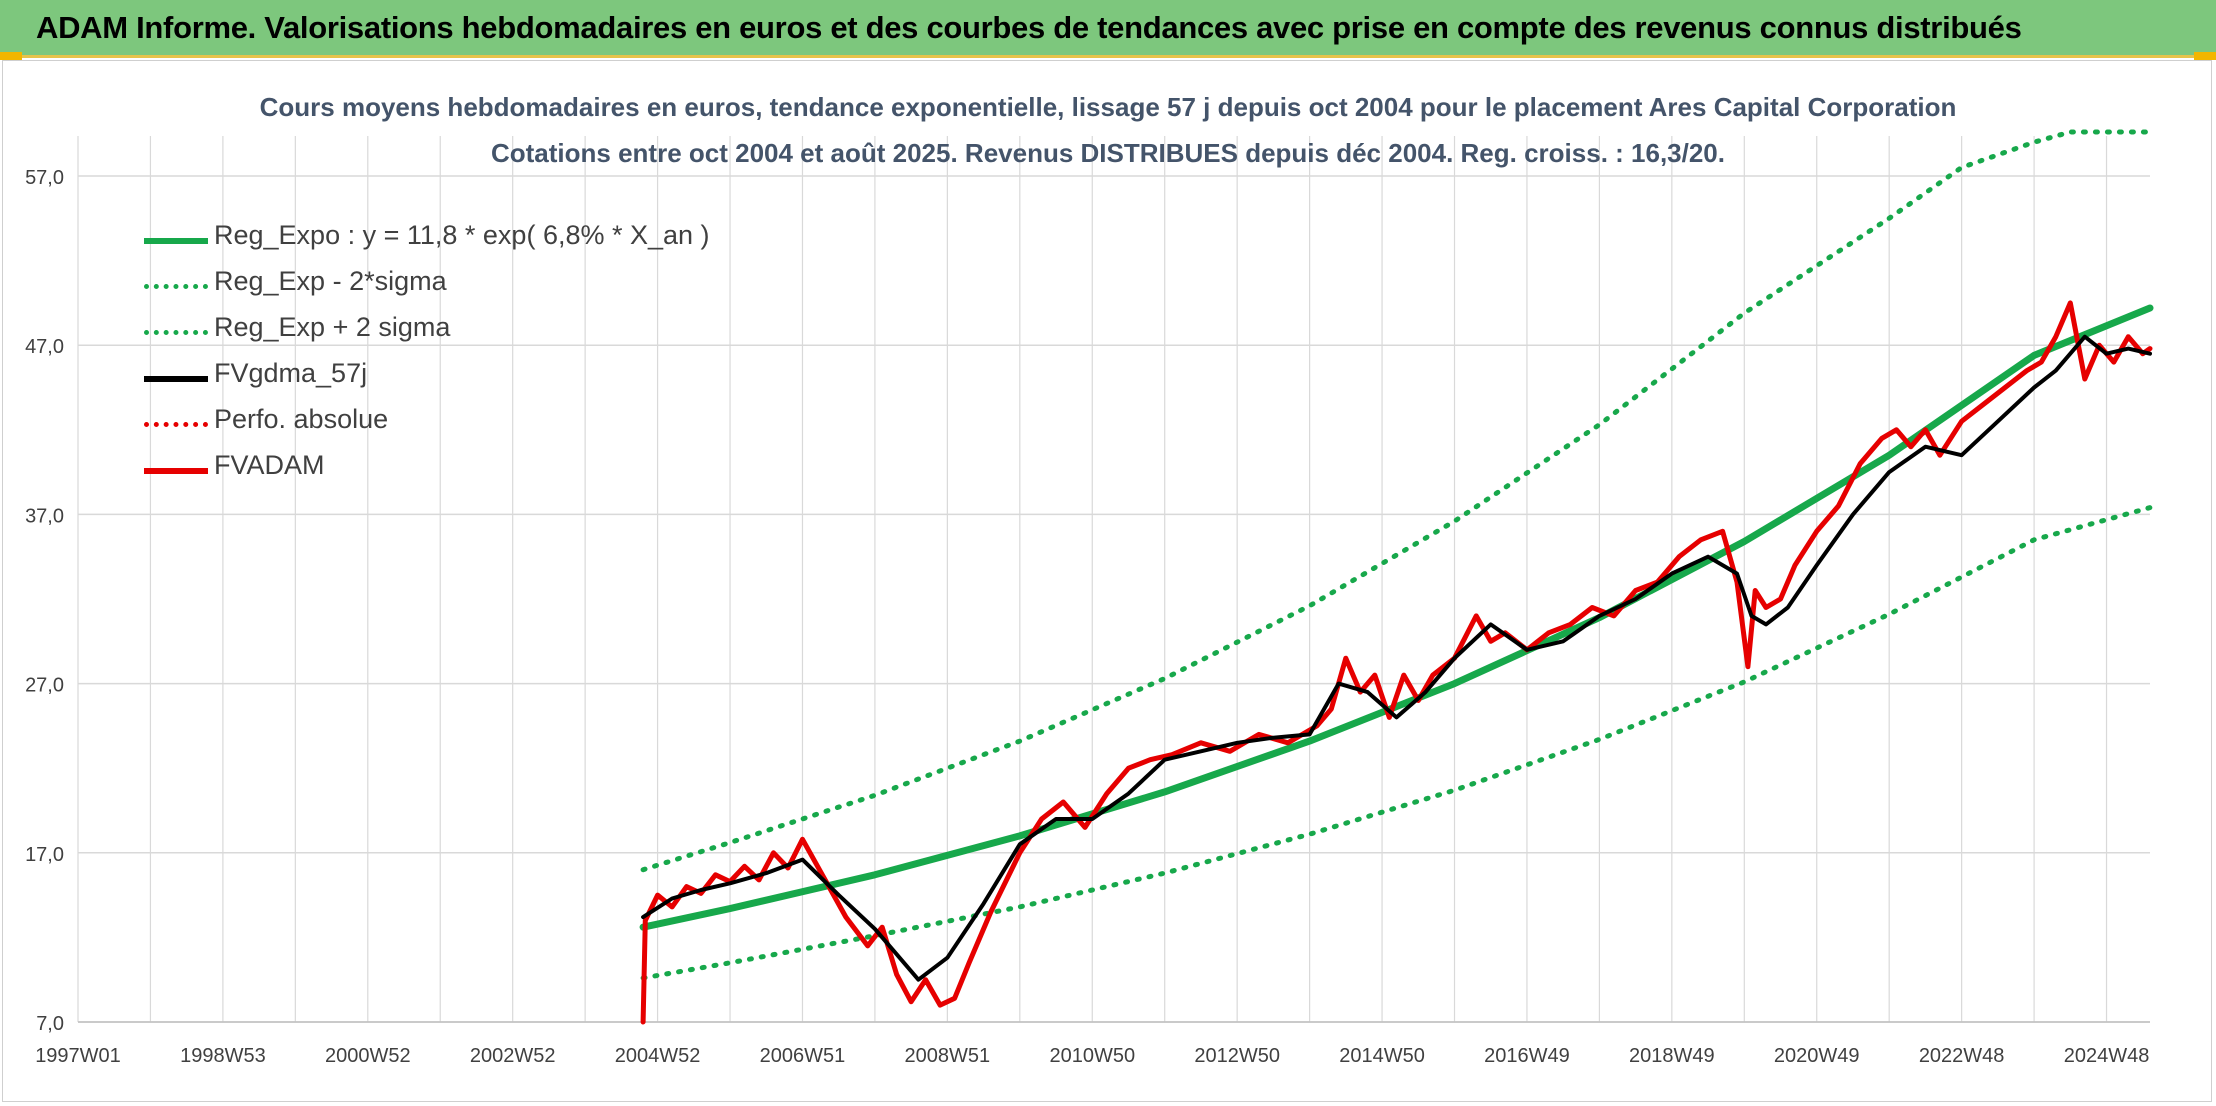  Describe the element at coordinates (2205, 56) in the screenshot. I see `corner-marker-right` at that location.